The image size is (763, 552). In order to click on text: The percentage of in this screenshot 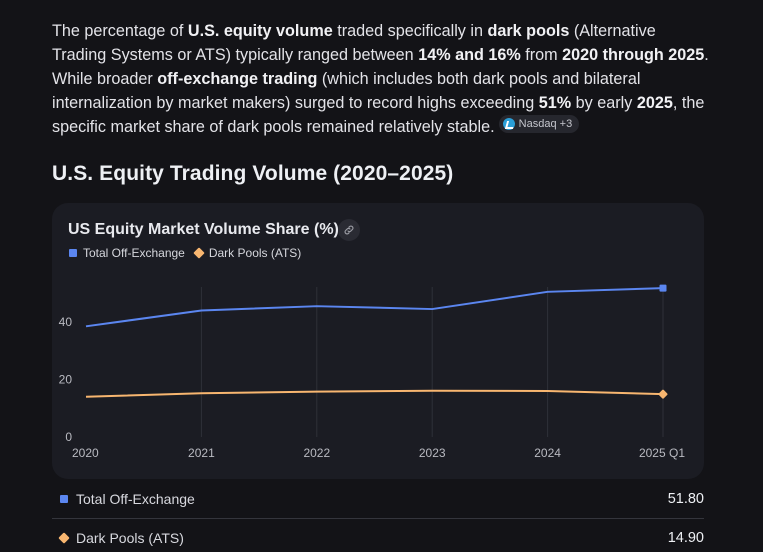, I will do `click(120, 31)`.